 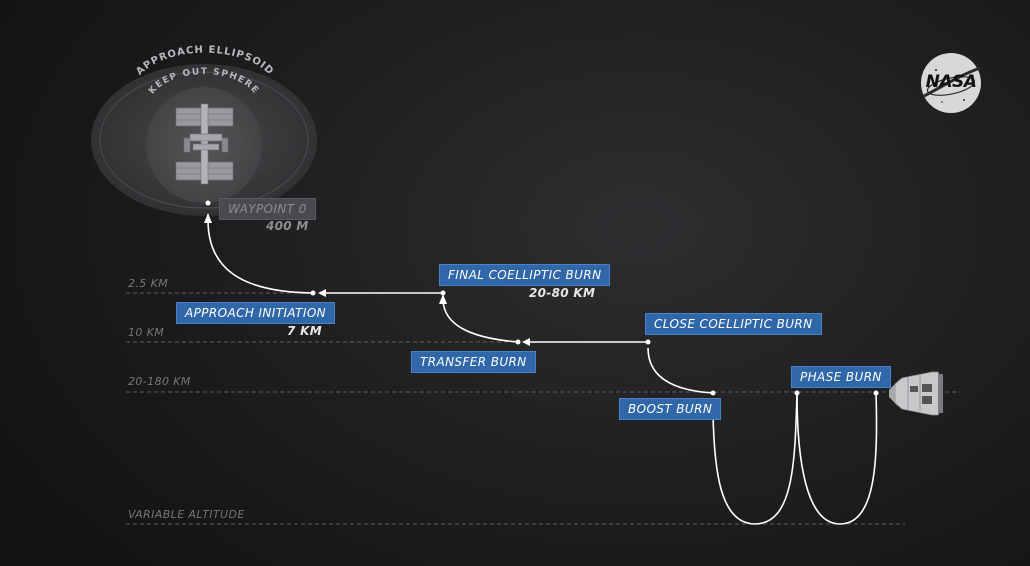 I want to click on point-transfer, so click(x=518, y=342).